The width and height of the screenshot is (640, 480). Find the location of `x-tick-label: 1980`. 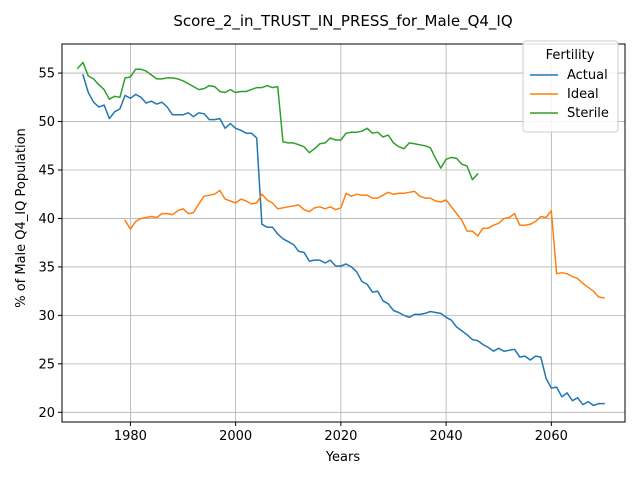

x-tick-label: 1980 is located at coordinates (130, 436).